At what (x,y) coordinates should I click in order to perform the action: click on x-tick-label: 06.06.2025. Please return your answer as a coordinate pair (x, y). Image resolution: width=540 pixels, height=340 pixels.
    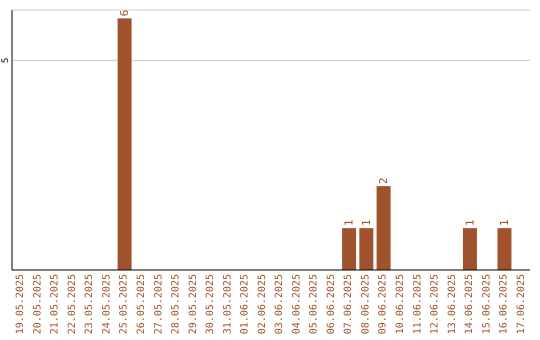
    Looking at the image, I should click on (331, 304).